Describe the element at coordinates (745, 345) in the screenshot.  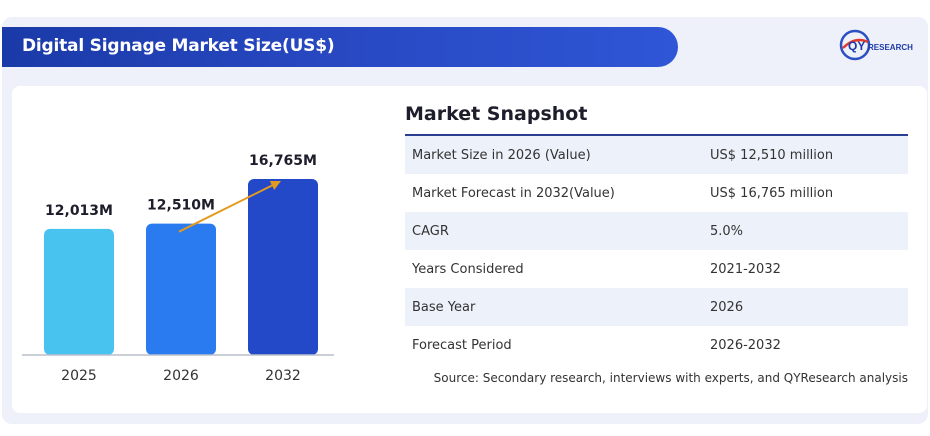
I see `row-value: 2026-2032` at that location.